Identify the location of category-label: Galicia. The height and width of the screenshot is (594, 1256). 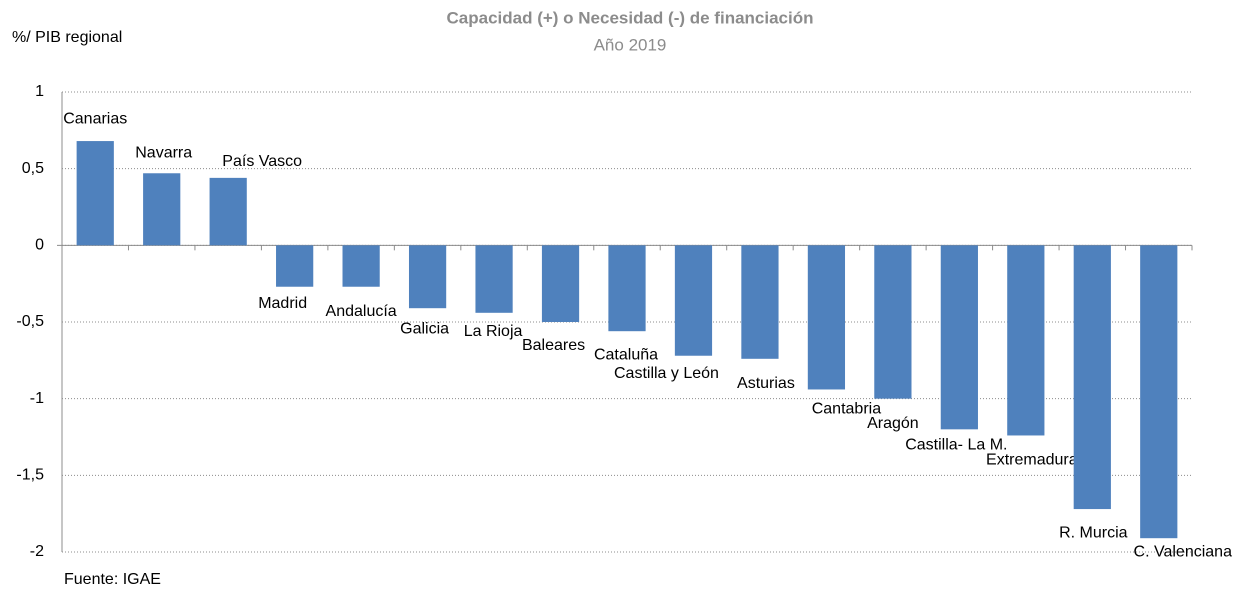
(424, 328).